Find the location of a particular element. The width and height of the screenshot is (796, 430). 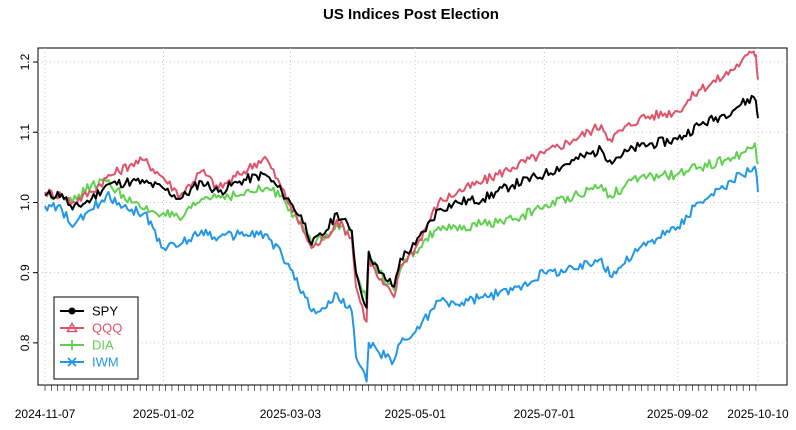

x-tick-label: 2025-09-02 is located at coordinates (678, 414).